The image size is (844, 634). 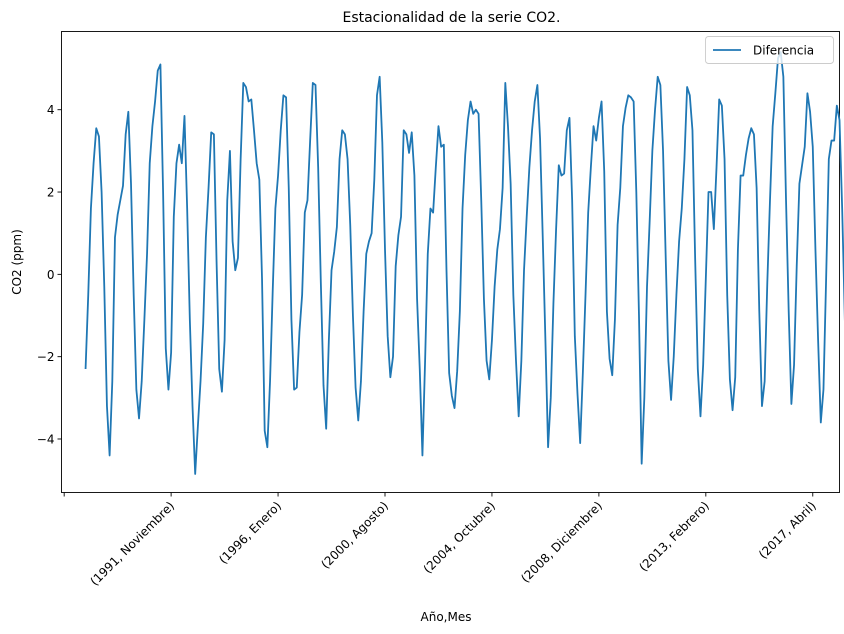 What do you see at coordinates (46, 439) in the screenshot?
I see `y-tick-label-0: −4` at bounding box center [46, 439].